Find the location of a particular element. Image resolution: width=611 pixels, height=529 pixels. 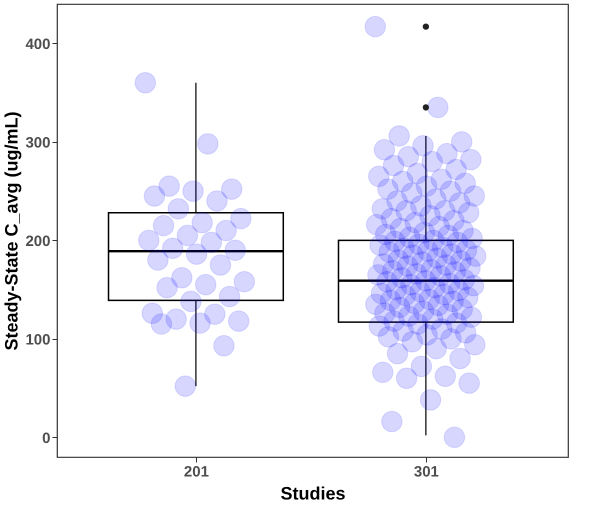

x-axis-title: Studies is located at coordinates (313, 494).